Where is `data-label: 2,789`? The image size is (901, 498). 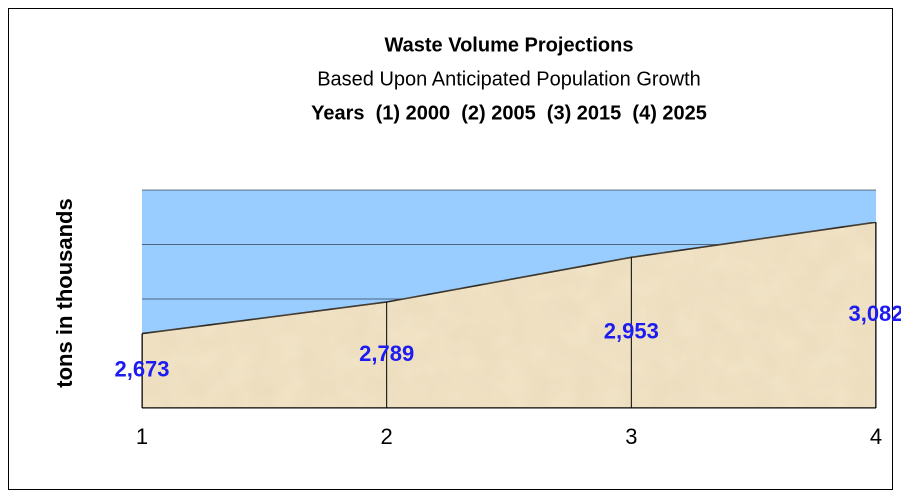
data-label: 2,789 is located at coordinates (386, 353).